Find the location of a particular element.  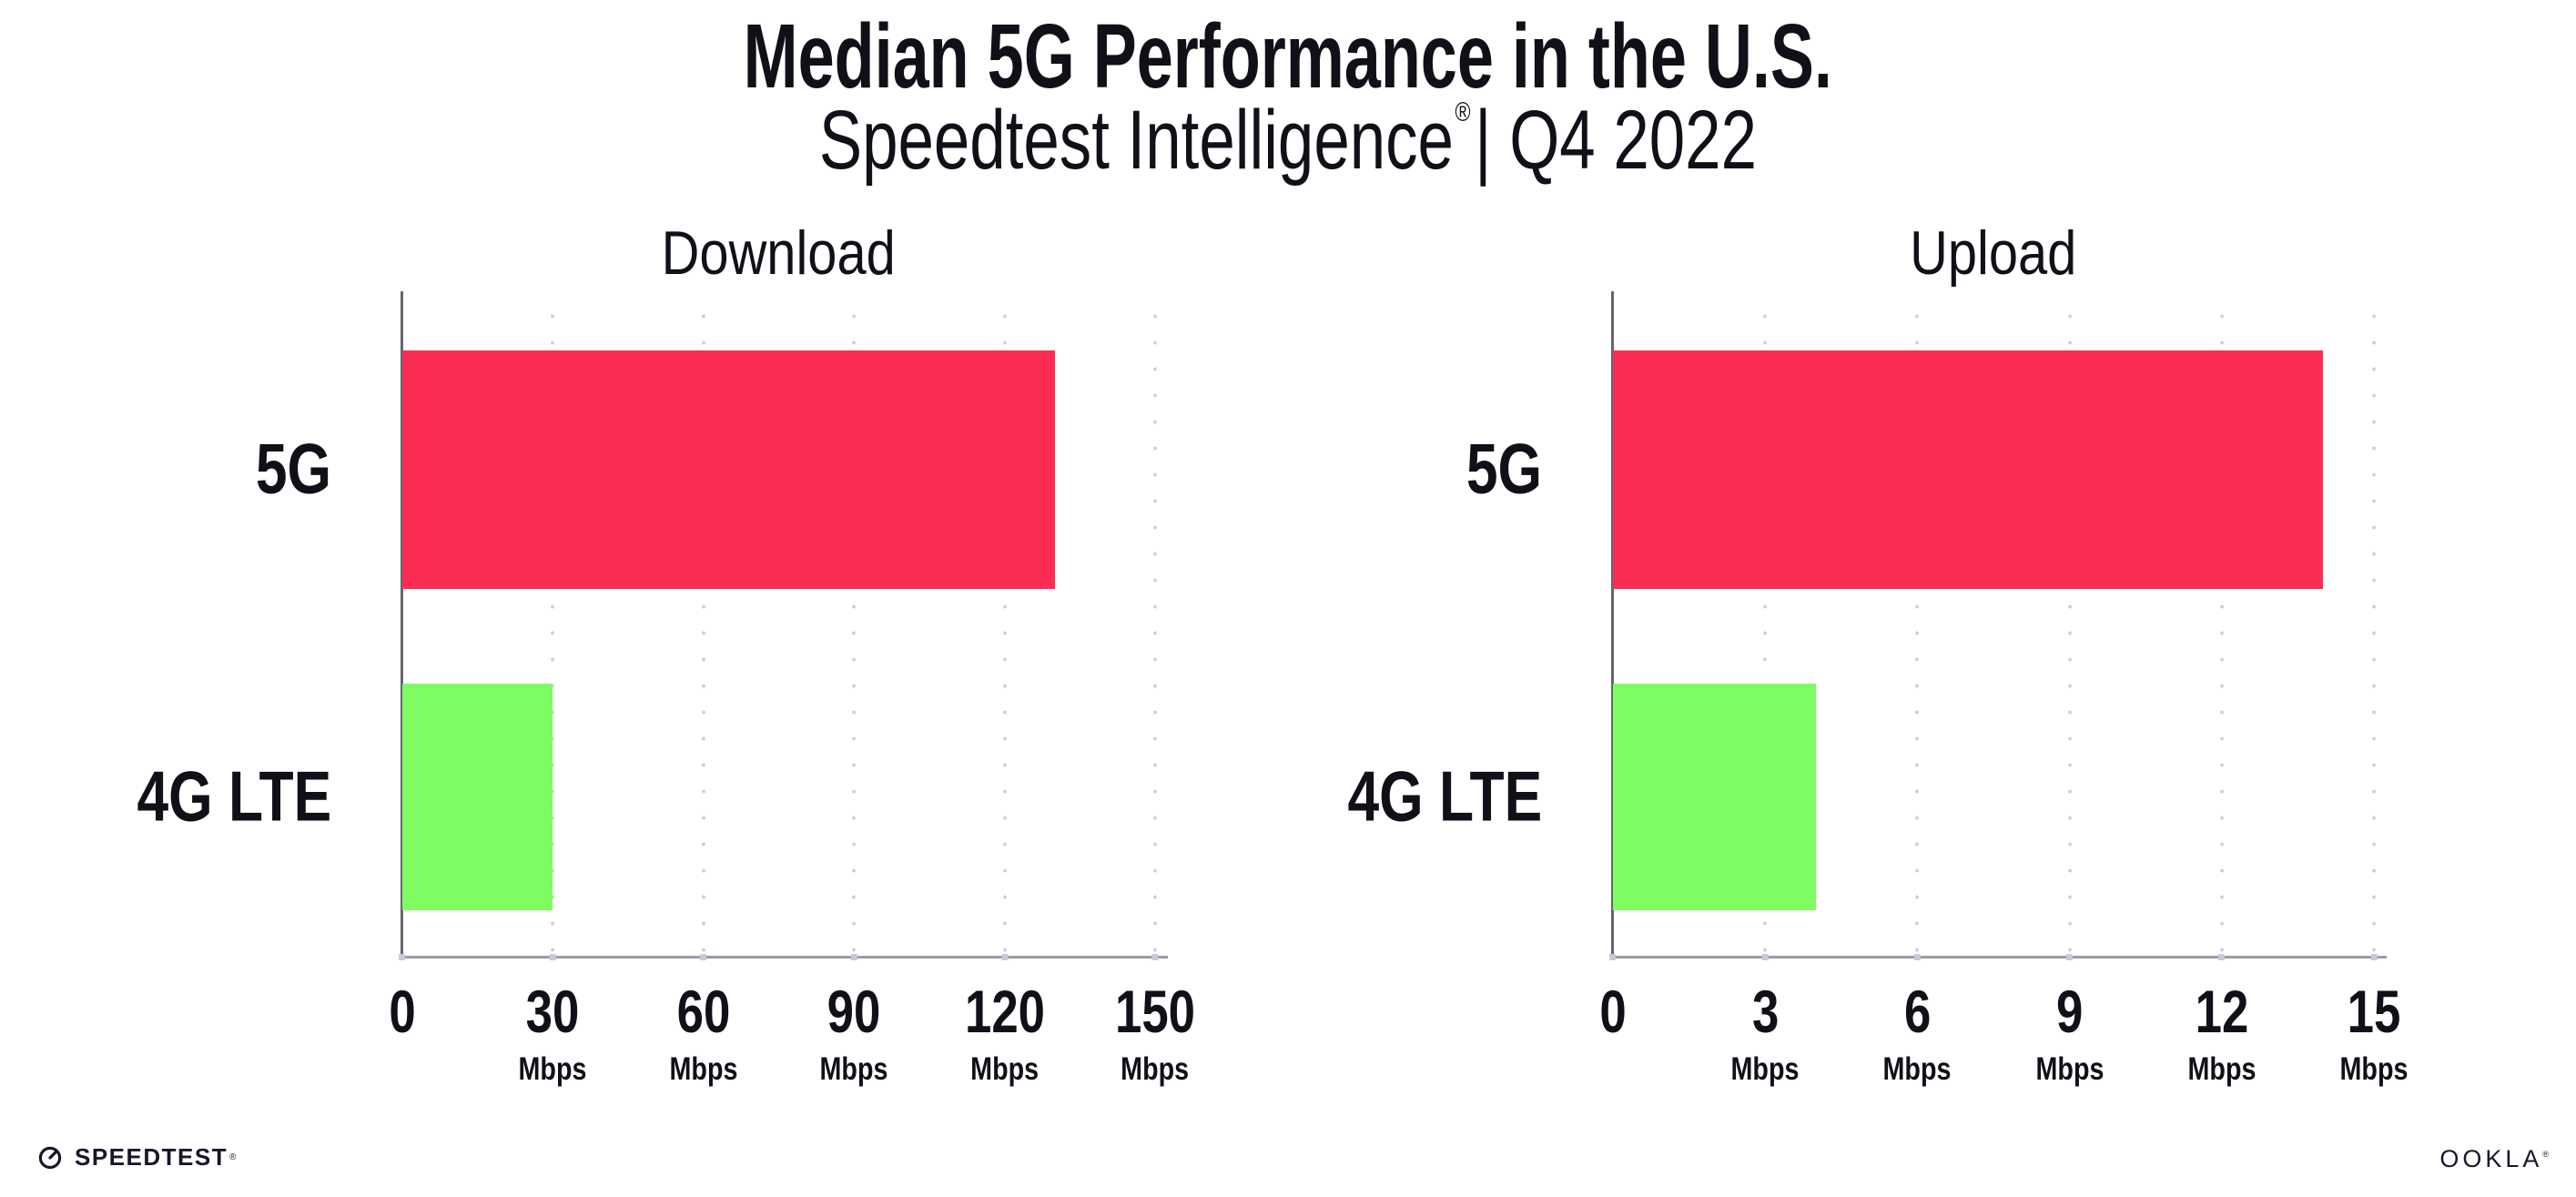

speedtest-gauge-icon is located at coordinates (50, 1158).